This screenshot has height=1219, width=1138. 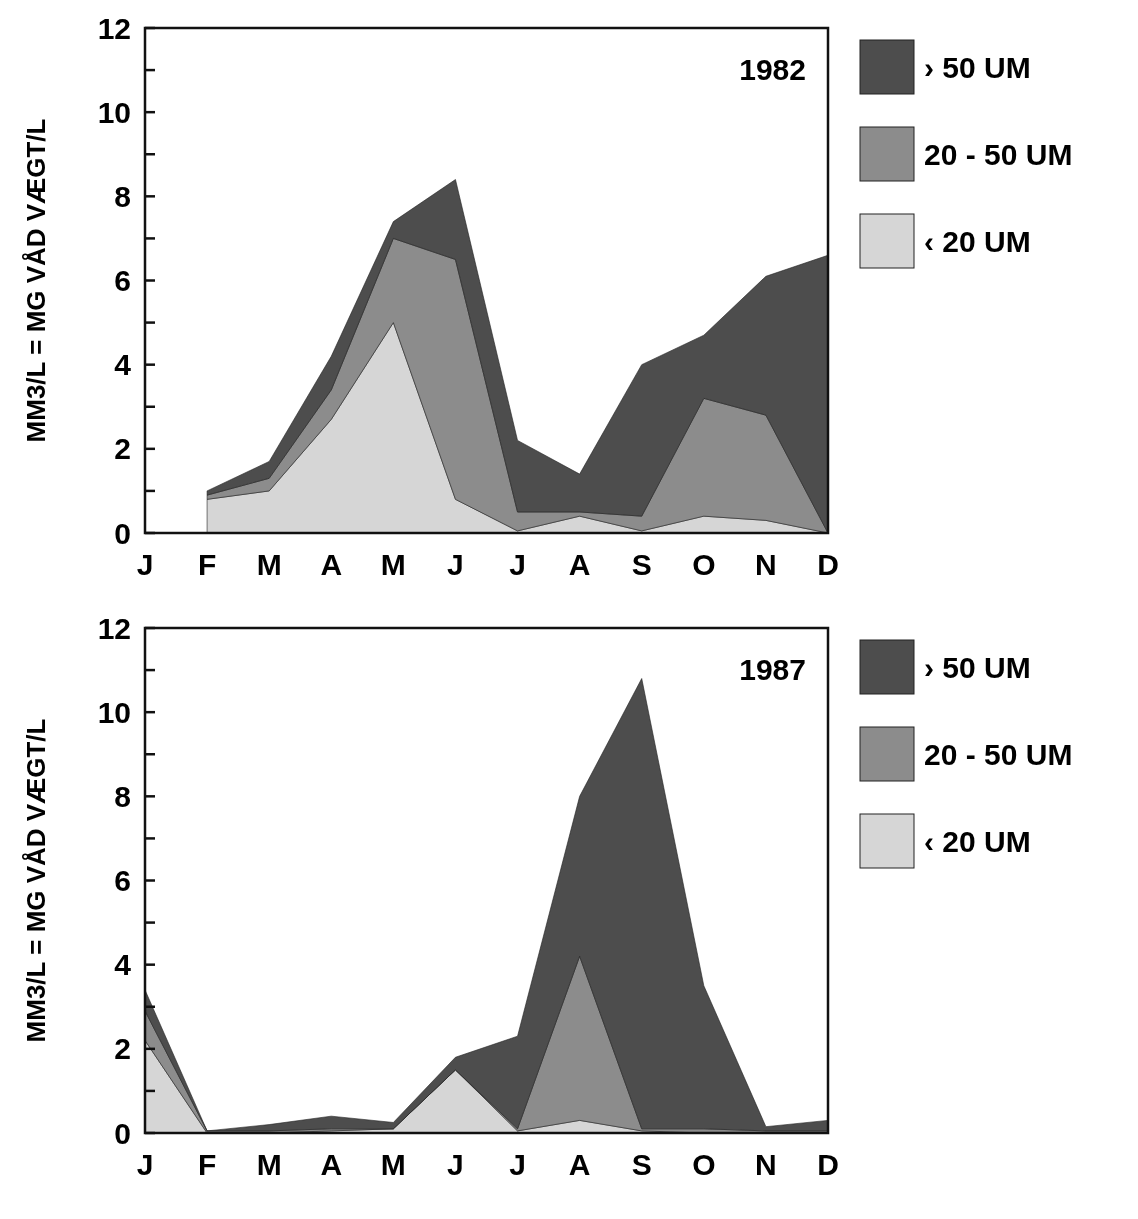 What do you see at coordinates (772, 69) in the screenshot?
I see `text: 1982` at bounding box center [772, 69].